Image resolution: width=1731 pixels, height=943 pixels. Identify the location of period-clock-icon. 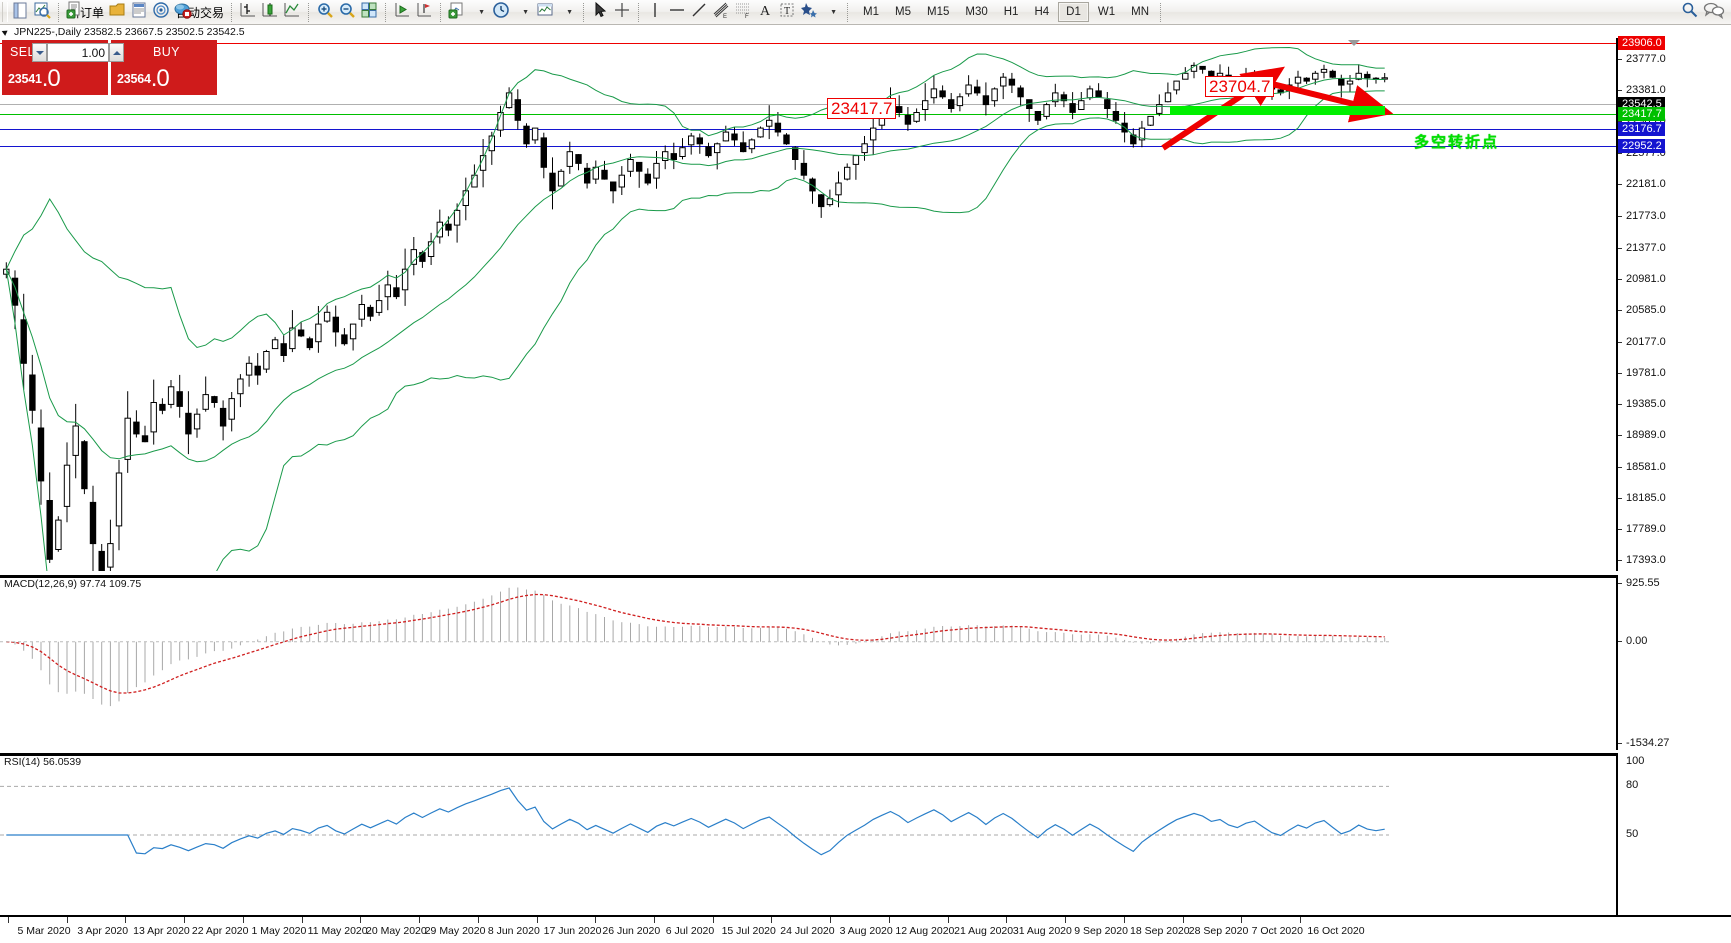
(503, 12).